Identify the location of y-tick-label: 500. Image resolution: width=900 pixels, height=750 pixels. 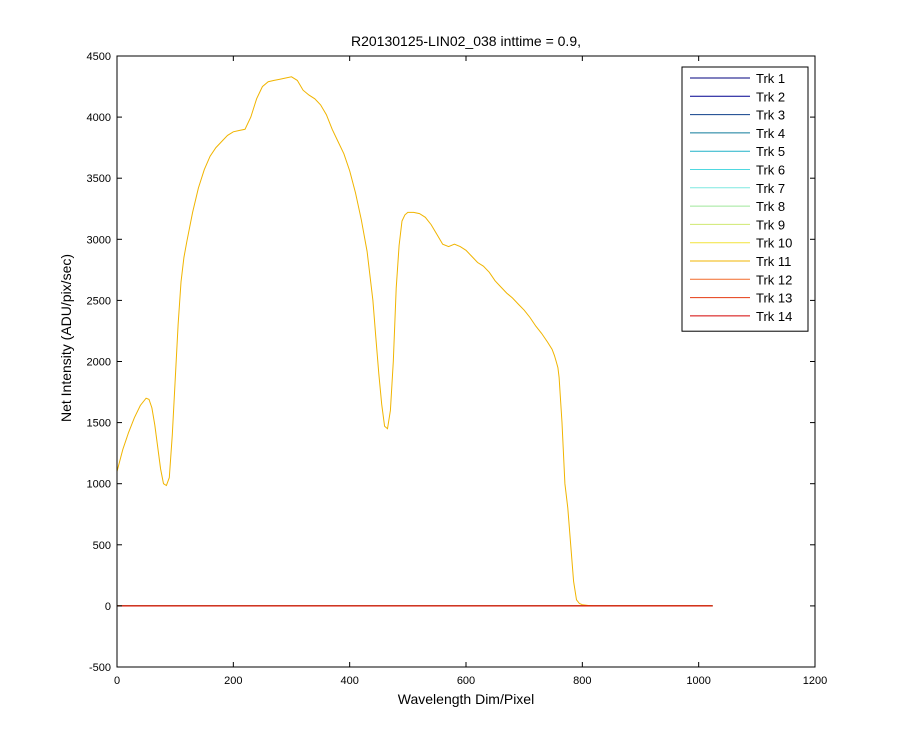
(102, 546).